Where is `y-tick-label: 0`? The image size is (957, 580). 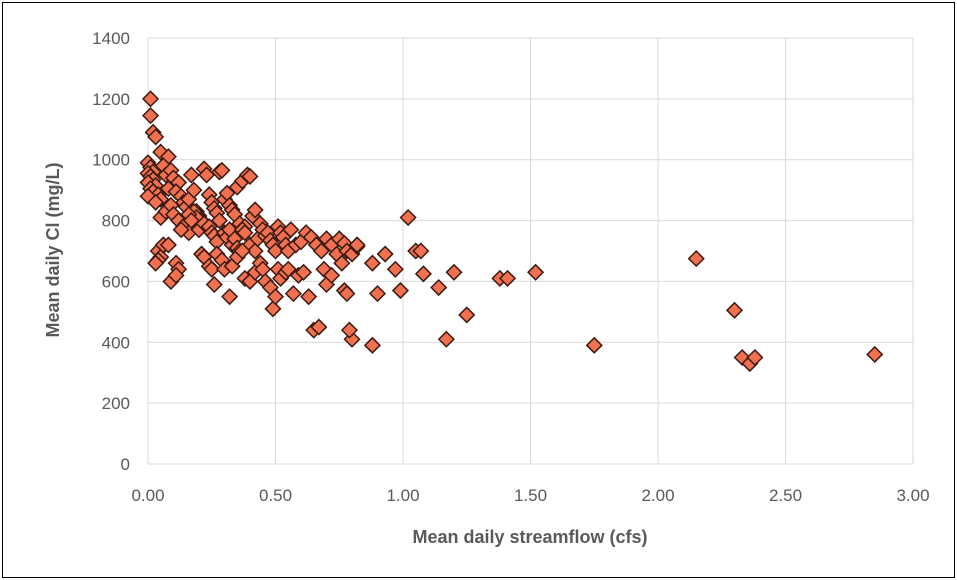
y-tick-label: 0 is located at coordinates (125, 464).